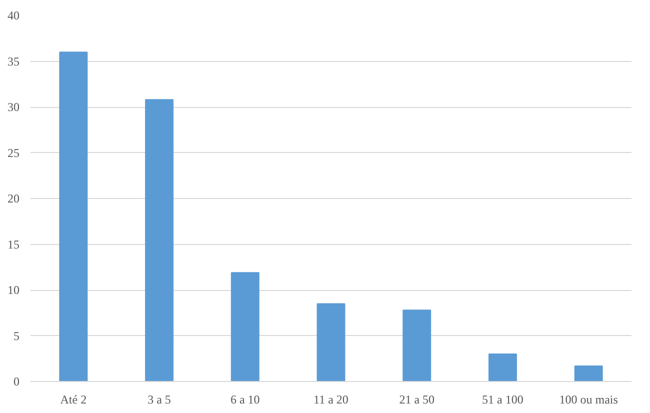 Image resolution: width=650 pixels, height=413 pixels. What do you see at coordinates (14, 153) in the screenshot?
I see `y-tick-label: 25` at bounding box center [14, 153].